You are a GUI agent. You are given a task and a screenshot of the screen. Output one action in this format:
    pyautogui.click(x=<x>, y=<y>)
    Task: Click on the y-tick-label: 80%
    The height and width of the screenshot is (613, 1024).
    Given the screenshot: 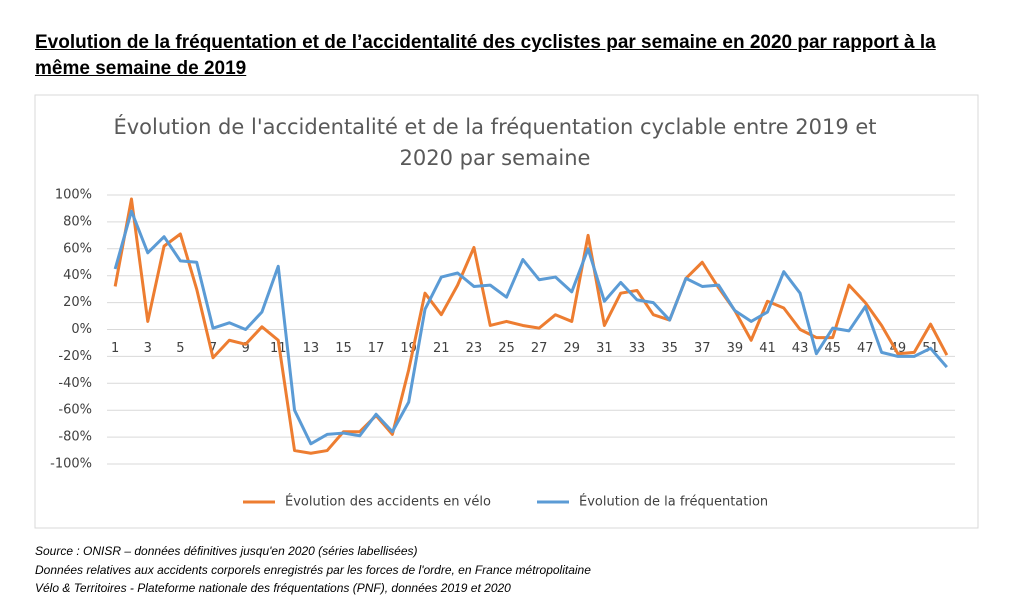 What is the action you would take?
    pyautogui.click(x=77, y=221)
    